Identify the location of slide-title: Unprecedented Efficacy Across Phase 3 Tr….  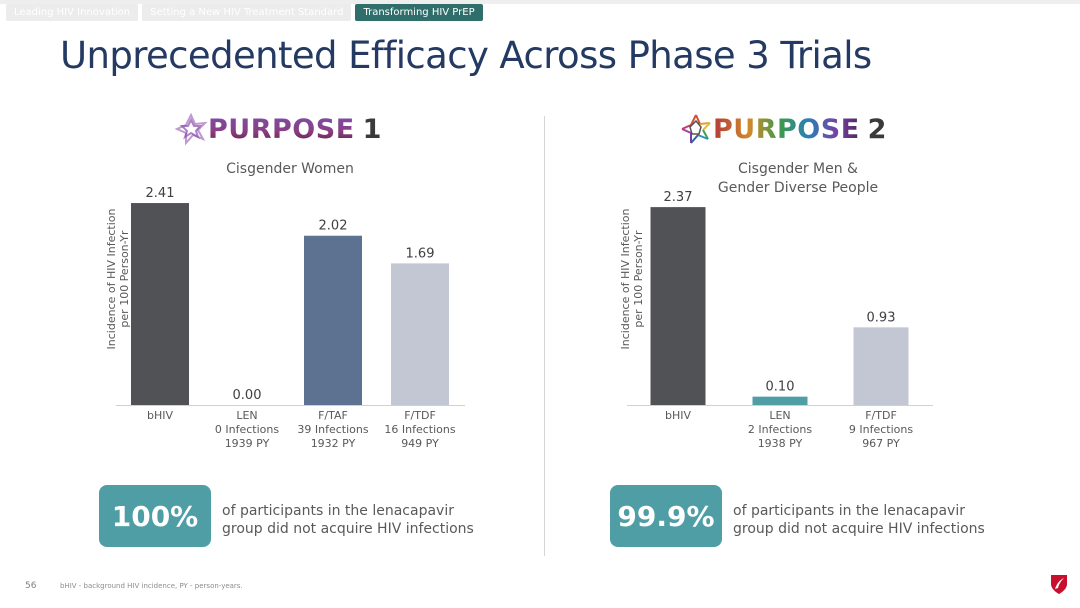
(466, 55).